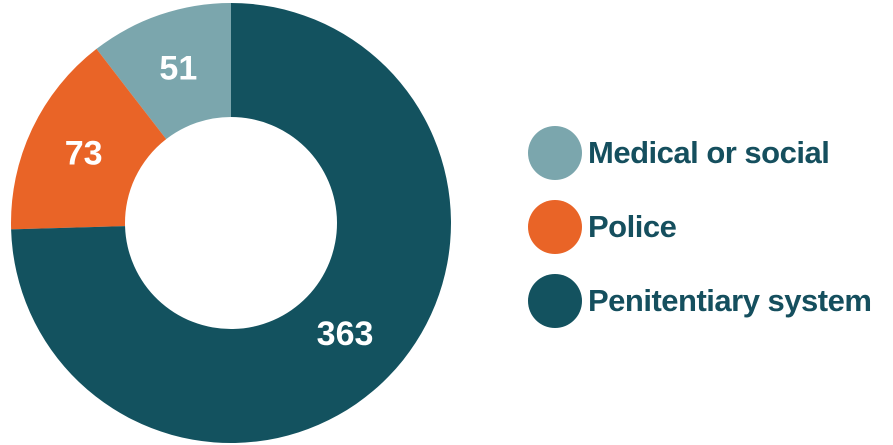 Image resolution: width=893 pixels, height=445 pixels. Describe the element at coordinates (555, 153) in the screenshot. I see `legend-swatch-medical-or-social` at that location.